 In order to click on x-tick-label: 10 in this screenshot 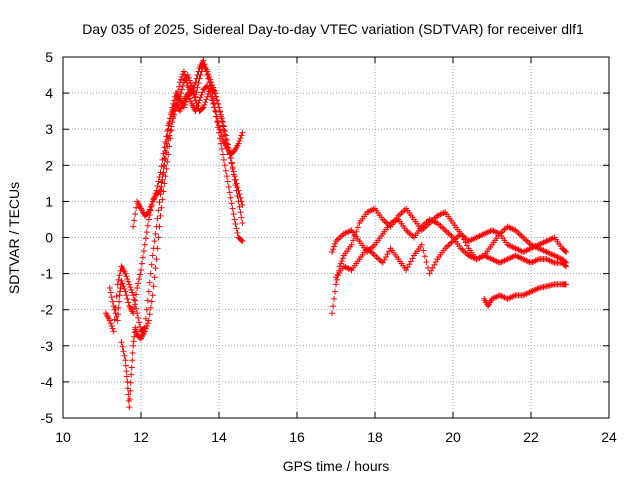, I will do `click(63, 437)`.